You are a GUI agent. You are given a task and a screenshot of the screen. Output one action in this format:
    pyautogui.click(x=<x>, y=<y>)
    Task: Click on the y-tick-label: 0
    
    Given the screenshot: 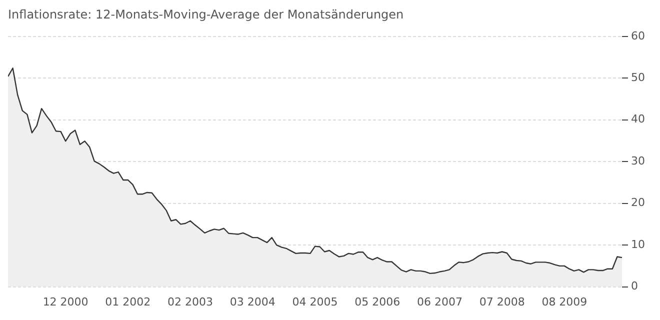 What is the action you would take?
    pyautogui.click(x=634, y=286)
    